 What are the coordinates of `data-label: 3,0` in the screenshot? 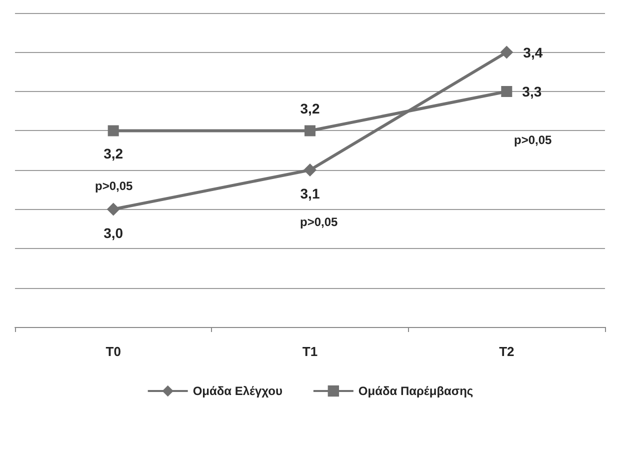 It's located at (114, 232).